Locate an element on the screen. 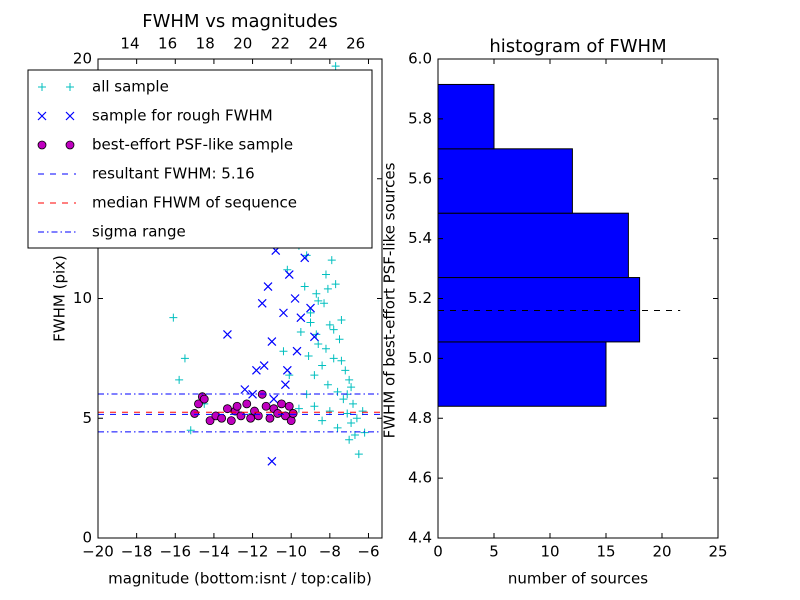 The width and height of the screenshot is (800, 600). x-tick-label: 20 is located at coordinates (661, 552).